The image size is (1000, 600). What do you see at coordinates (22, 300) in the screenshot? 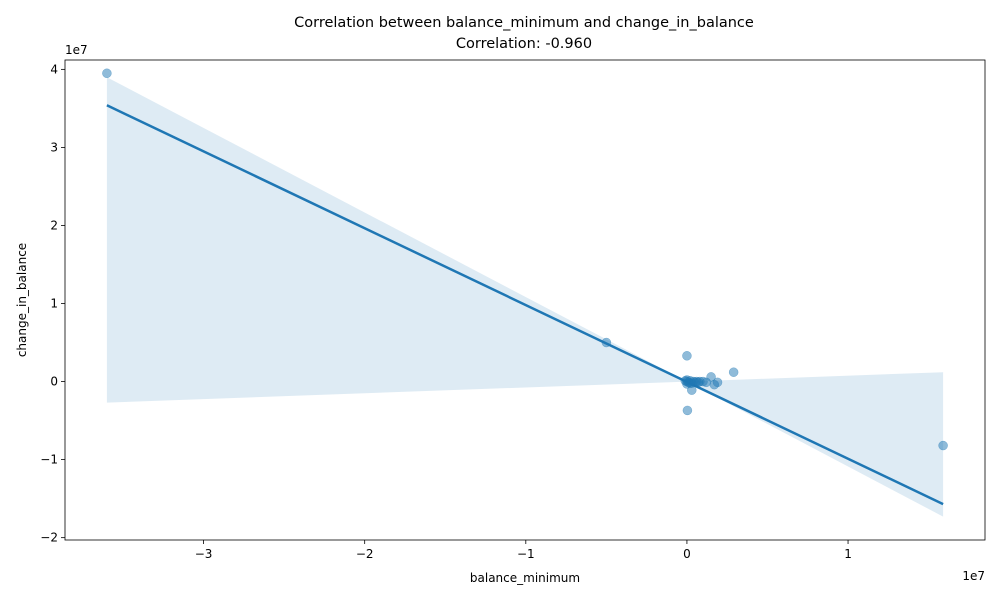
I see `y-axis-label: change_in_balance` at bounding box center [22, 300].